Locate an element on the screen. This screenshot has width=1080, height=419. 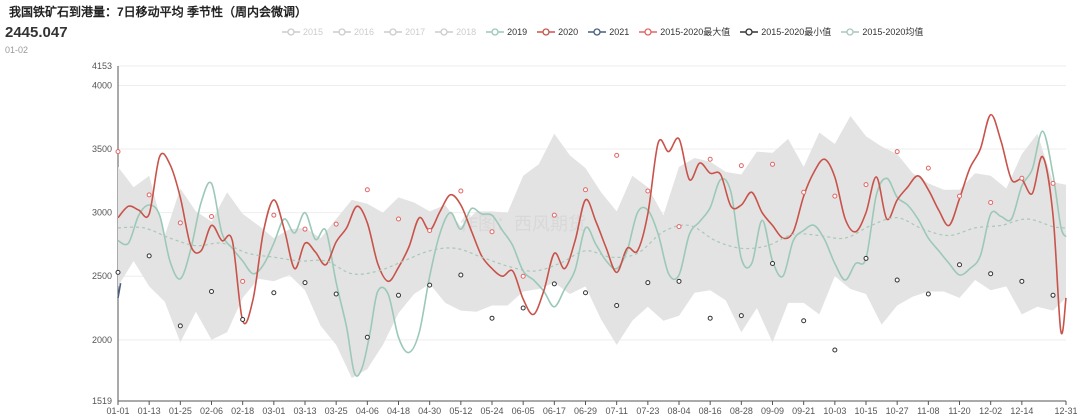
legend-item-2016: 2016 is located at coordinates (353, 31).